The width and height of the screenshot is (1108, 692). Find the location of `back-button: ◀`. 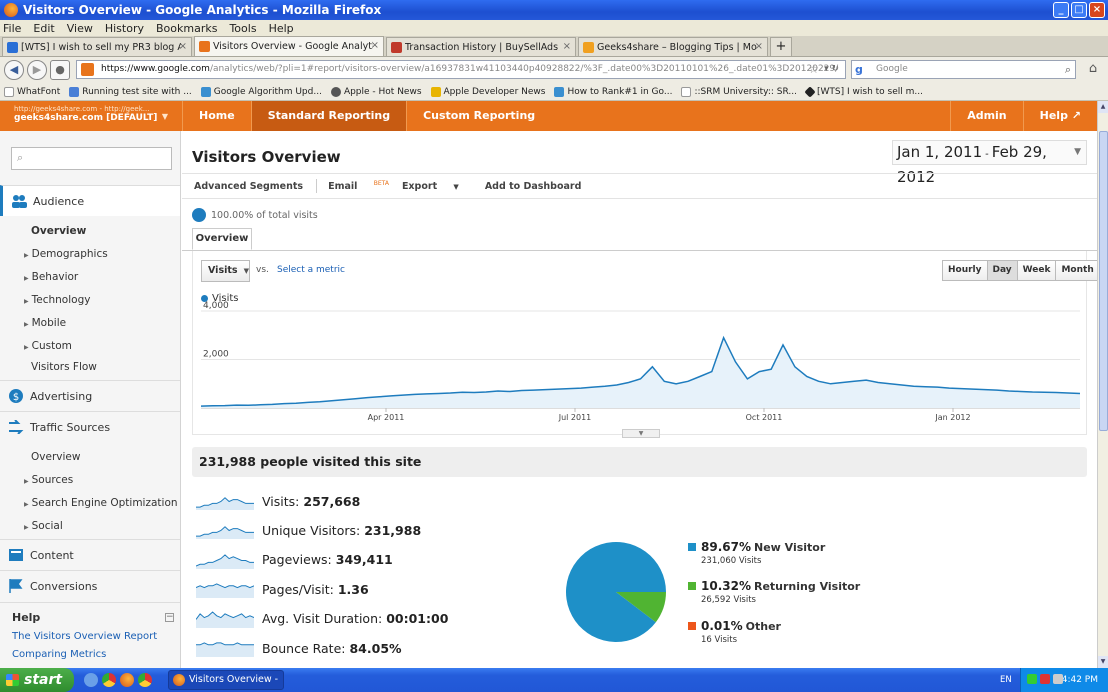

back-button: ◀ is located at coordinates (14, 70).